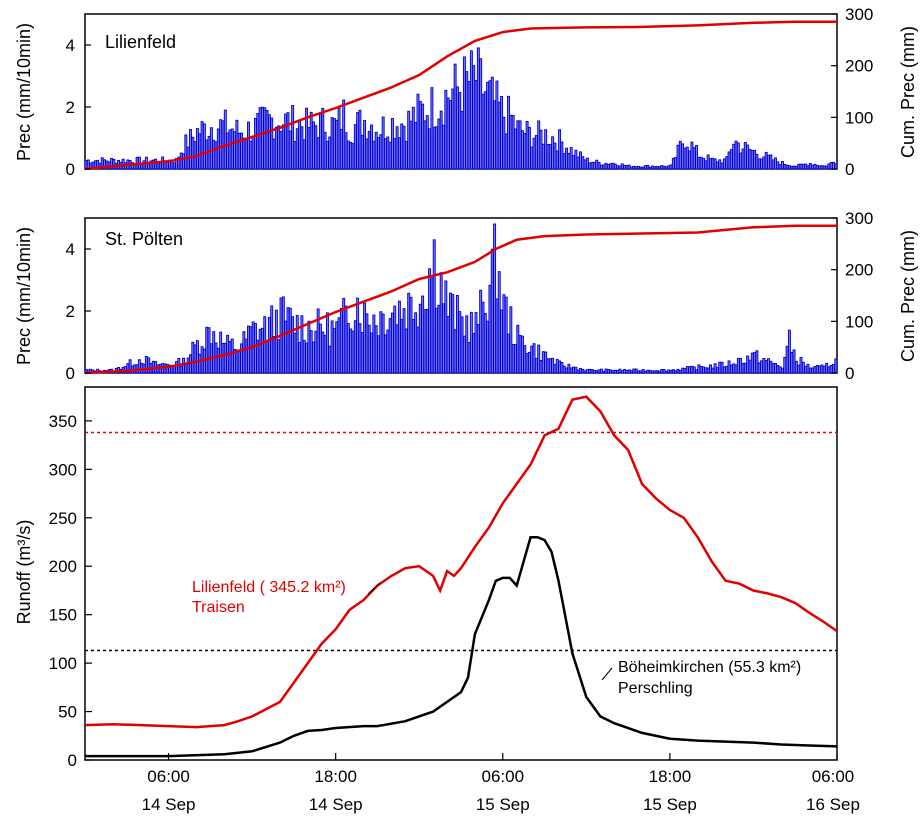 Image resolution: width=923 pixels, height=818 pixels. What do you see at coordinates (70, 249) in the screenshot?
I see `y-tick-label: 4` at bounding box center [70, 249].